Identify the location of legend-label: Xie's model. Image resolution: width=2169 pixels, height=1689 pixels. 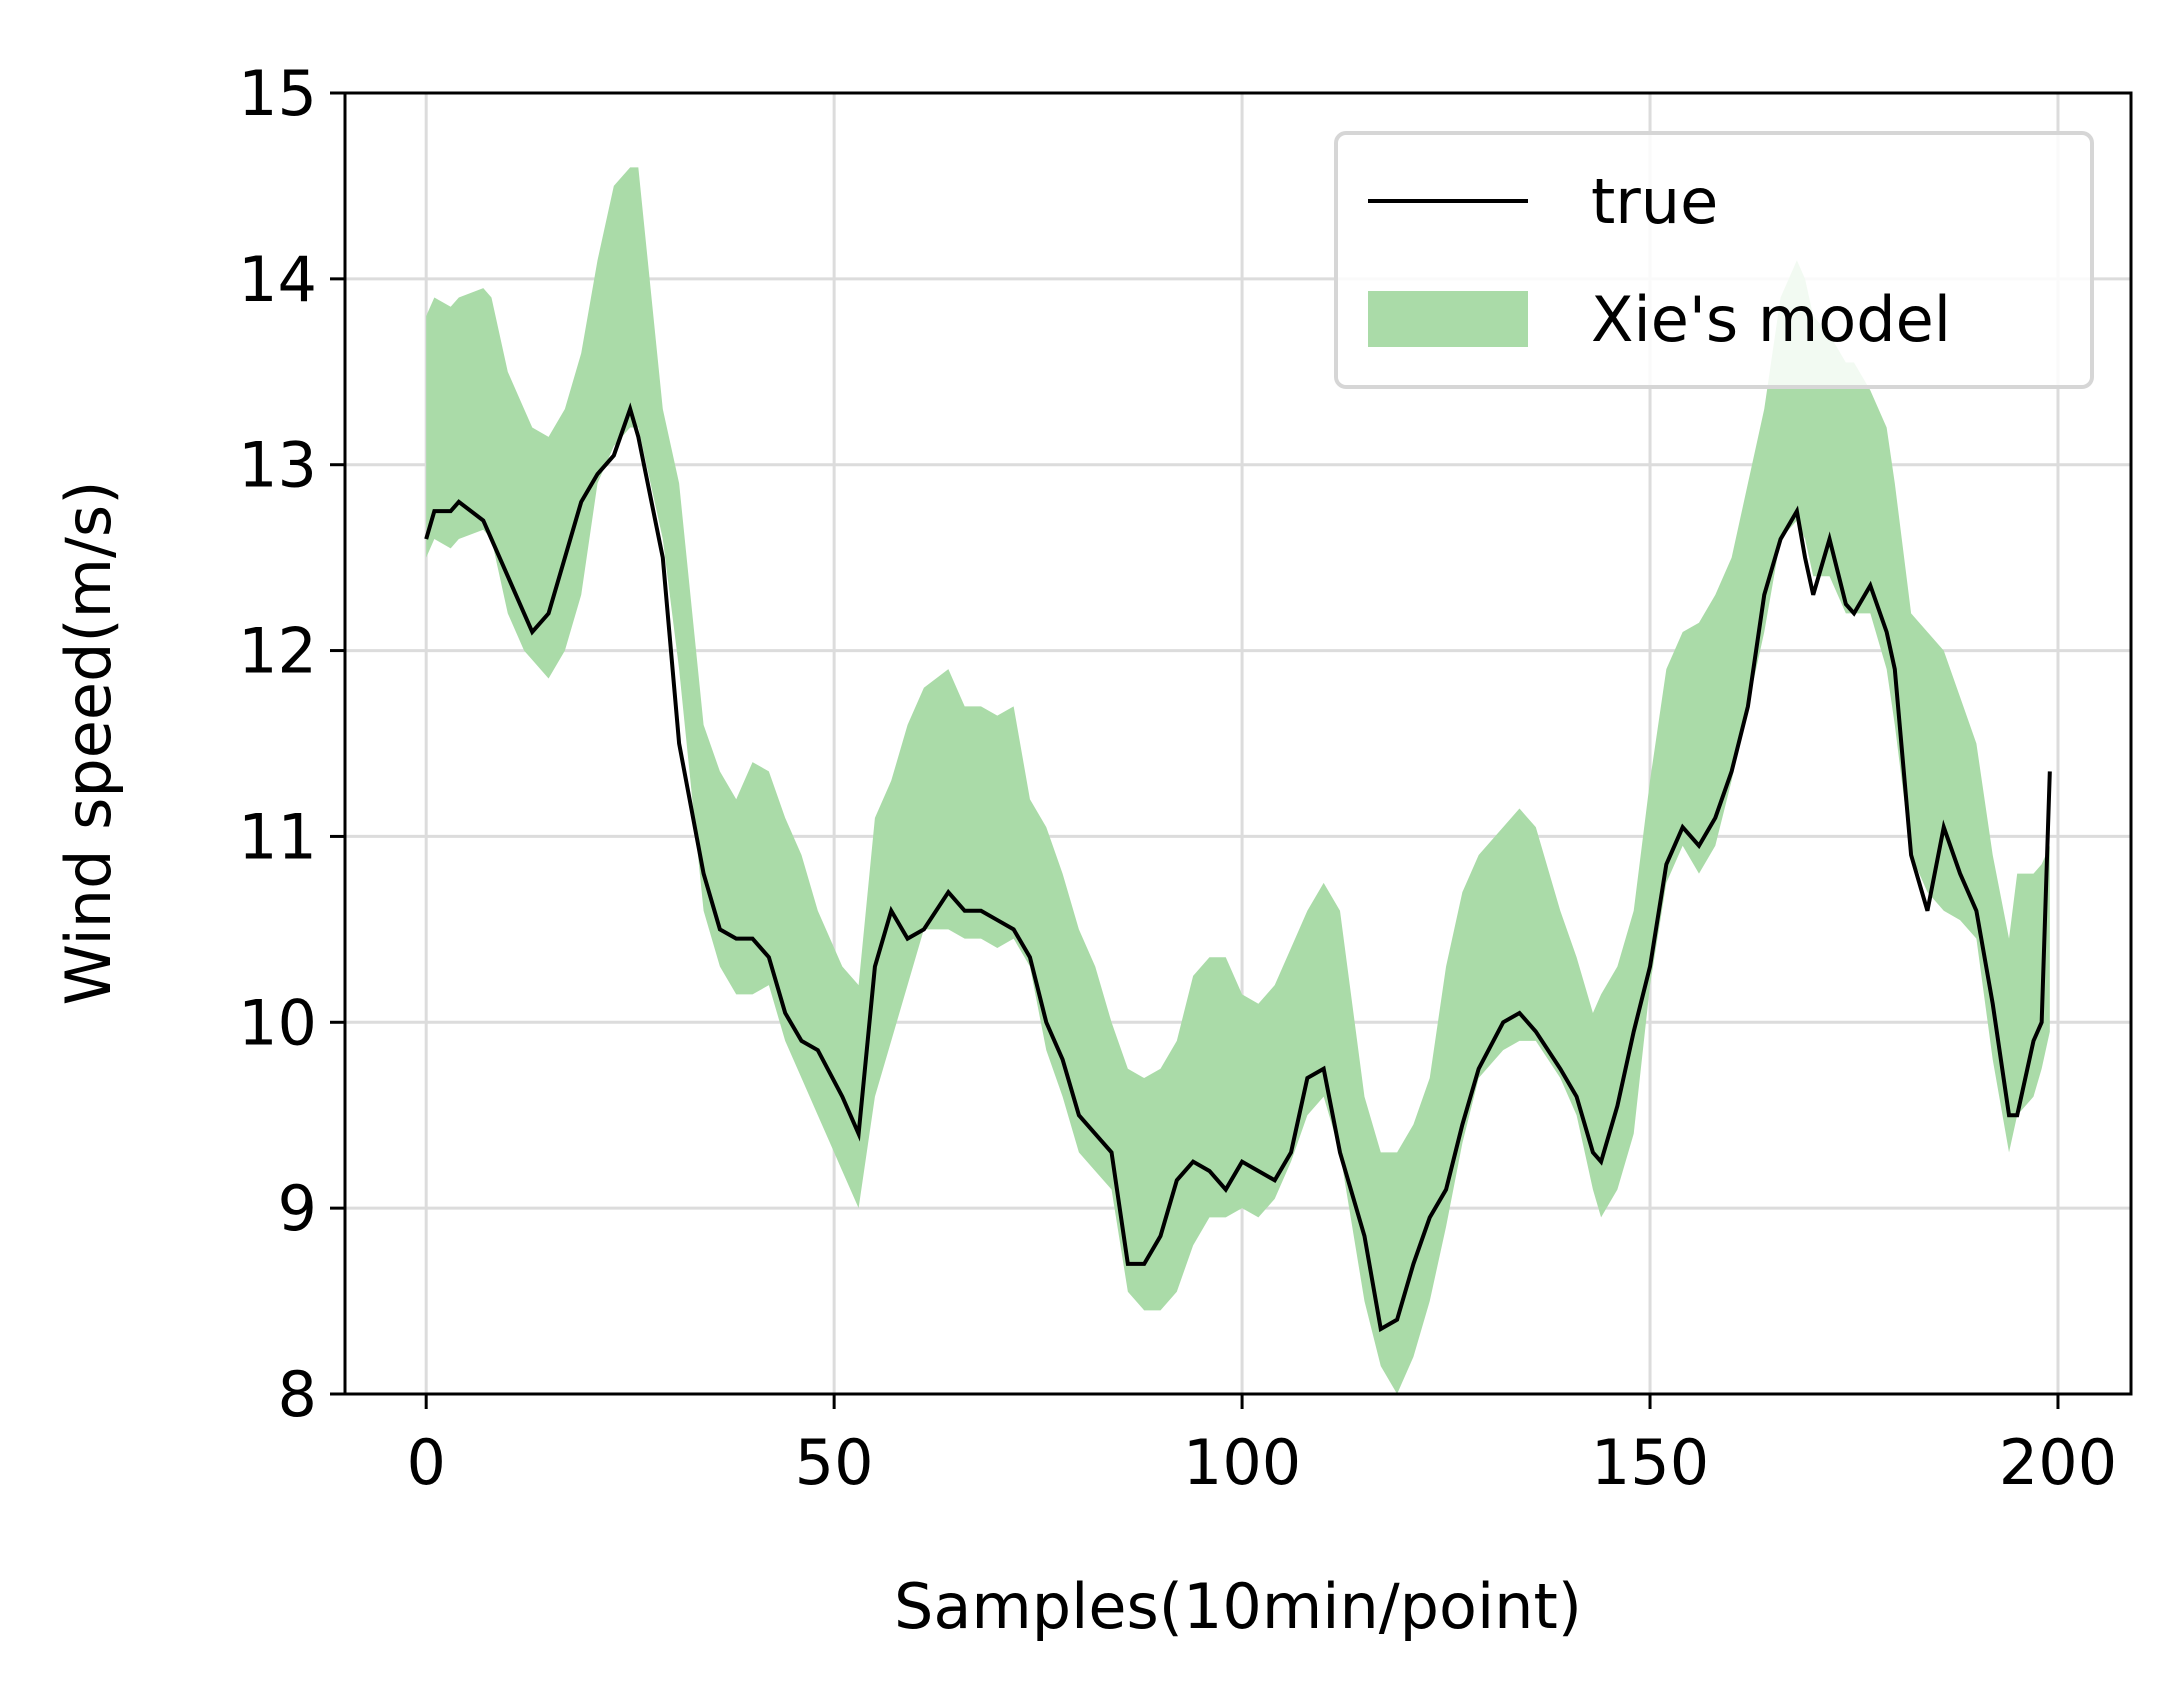
(1771, 319).